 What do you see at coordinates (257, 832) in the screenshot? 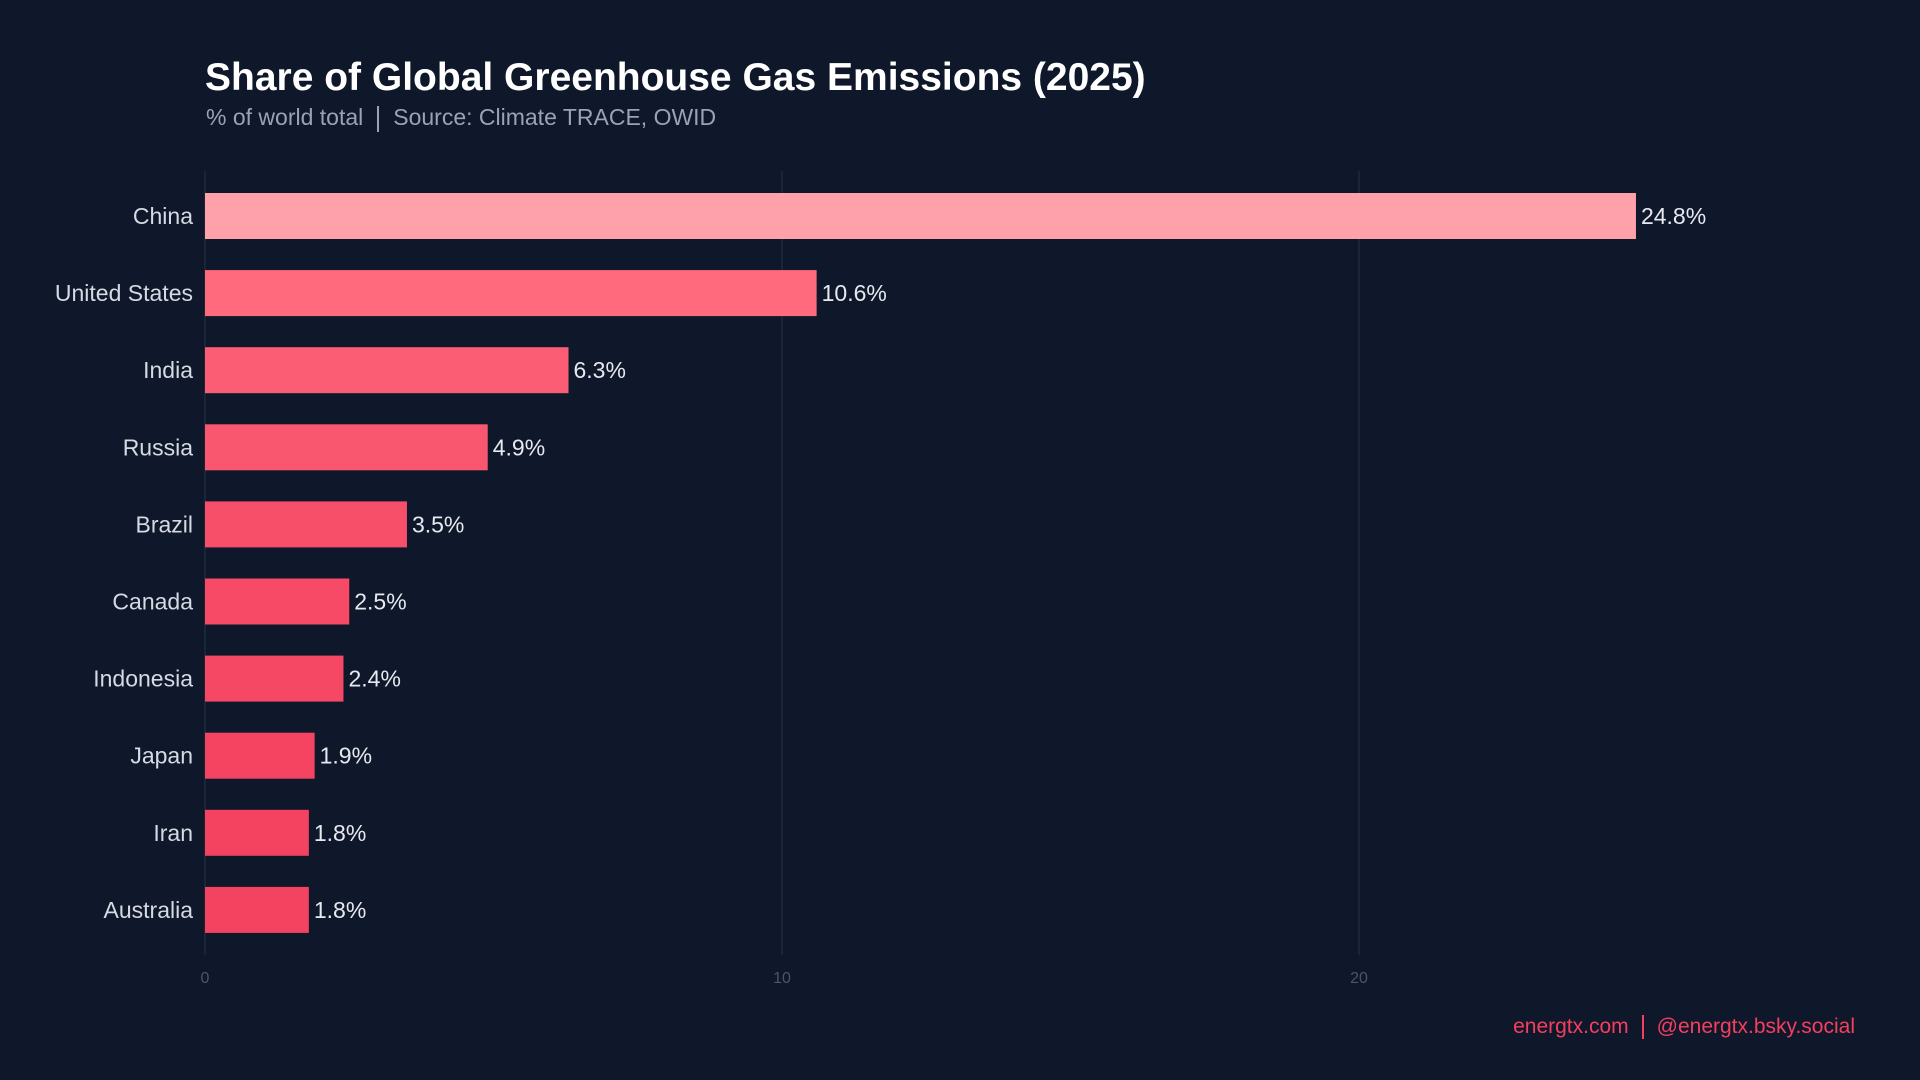
I see `bar-iran` at bounding box center [257, 832].